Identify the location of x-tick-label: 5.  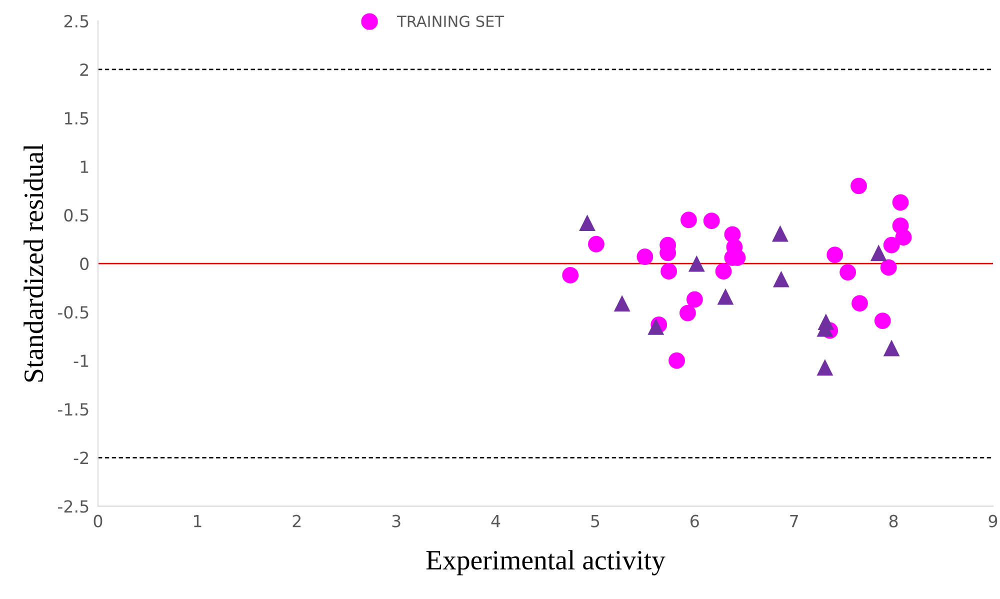
(595, 521).